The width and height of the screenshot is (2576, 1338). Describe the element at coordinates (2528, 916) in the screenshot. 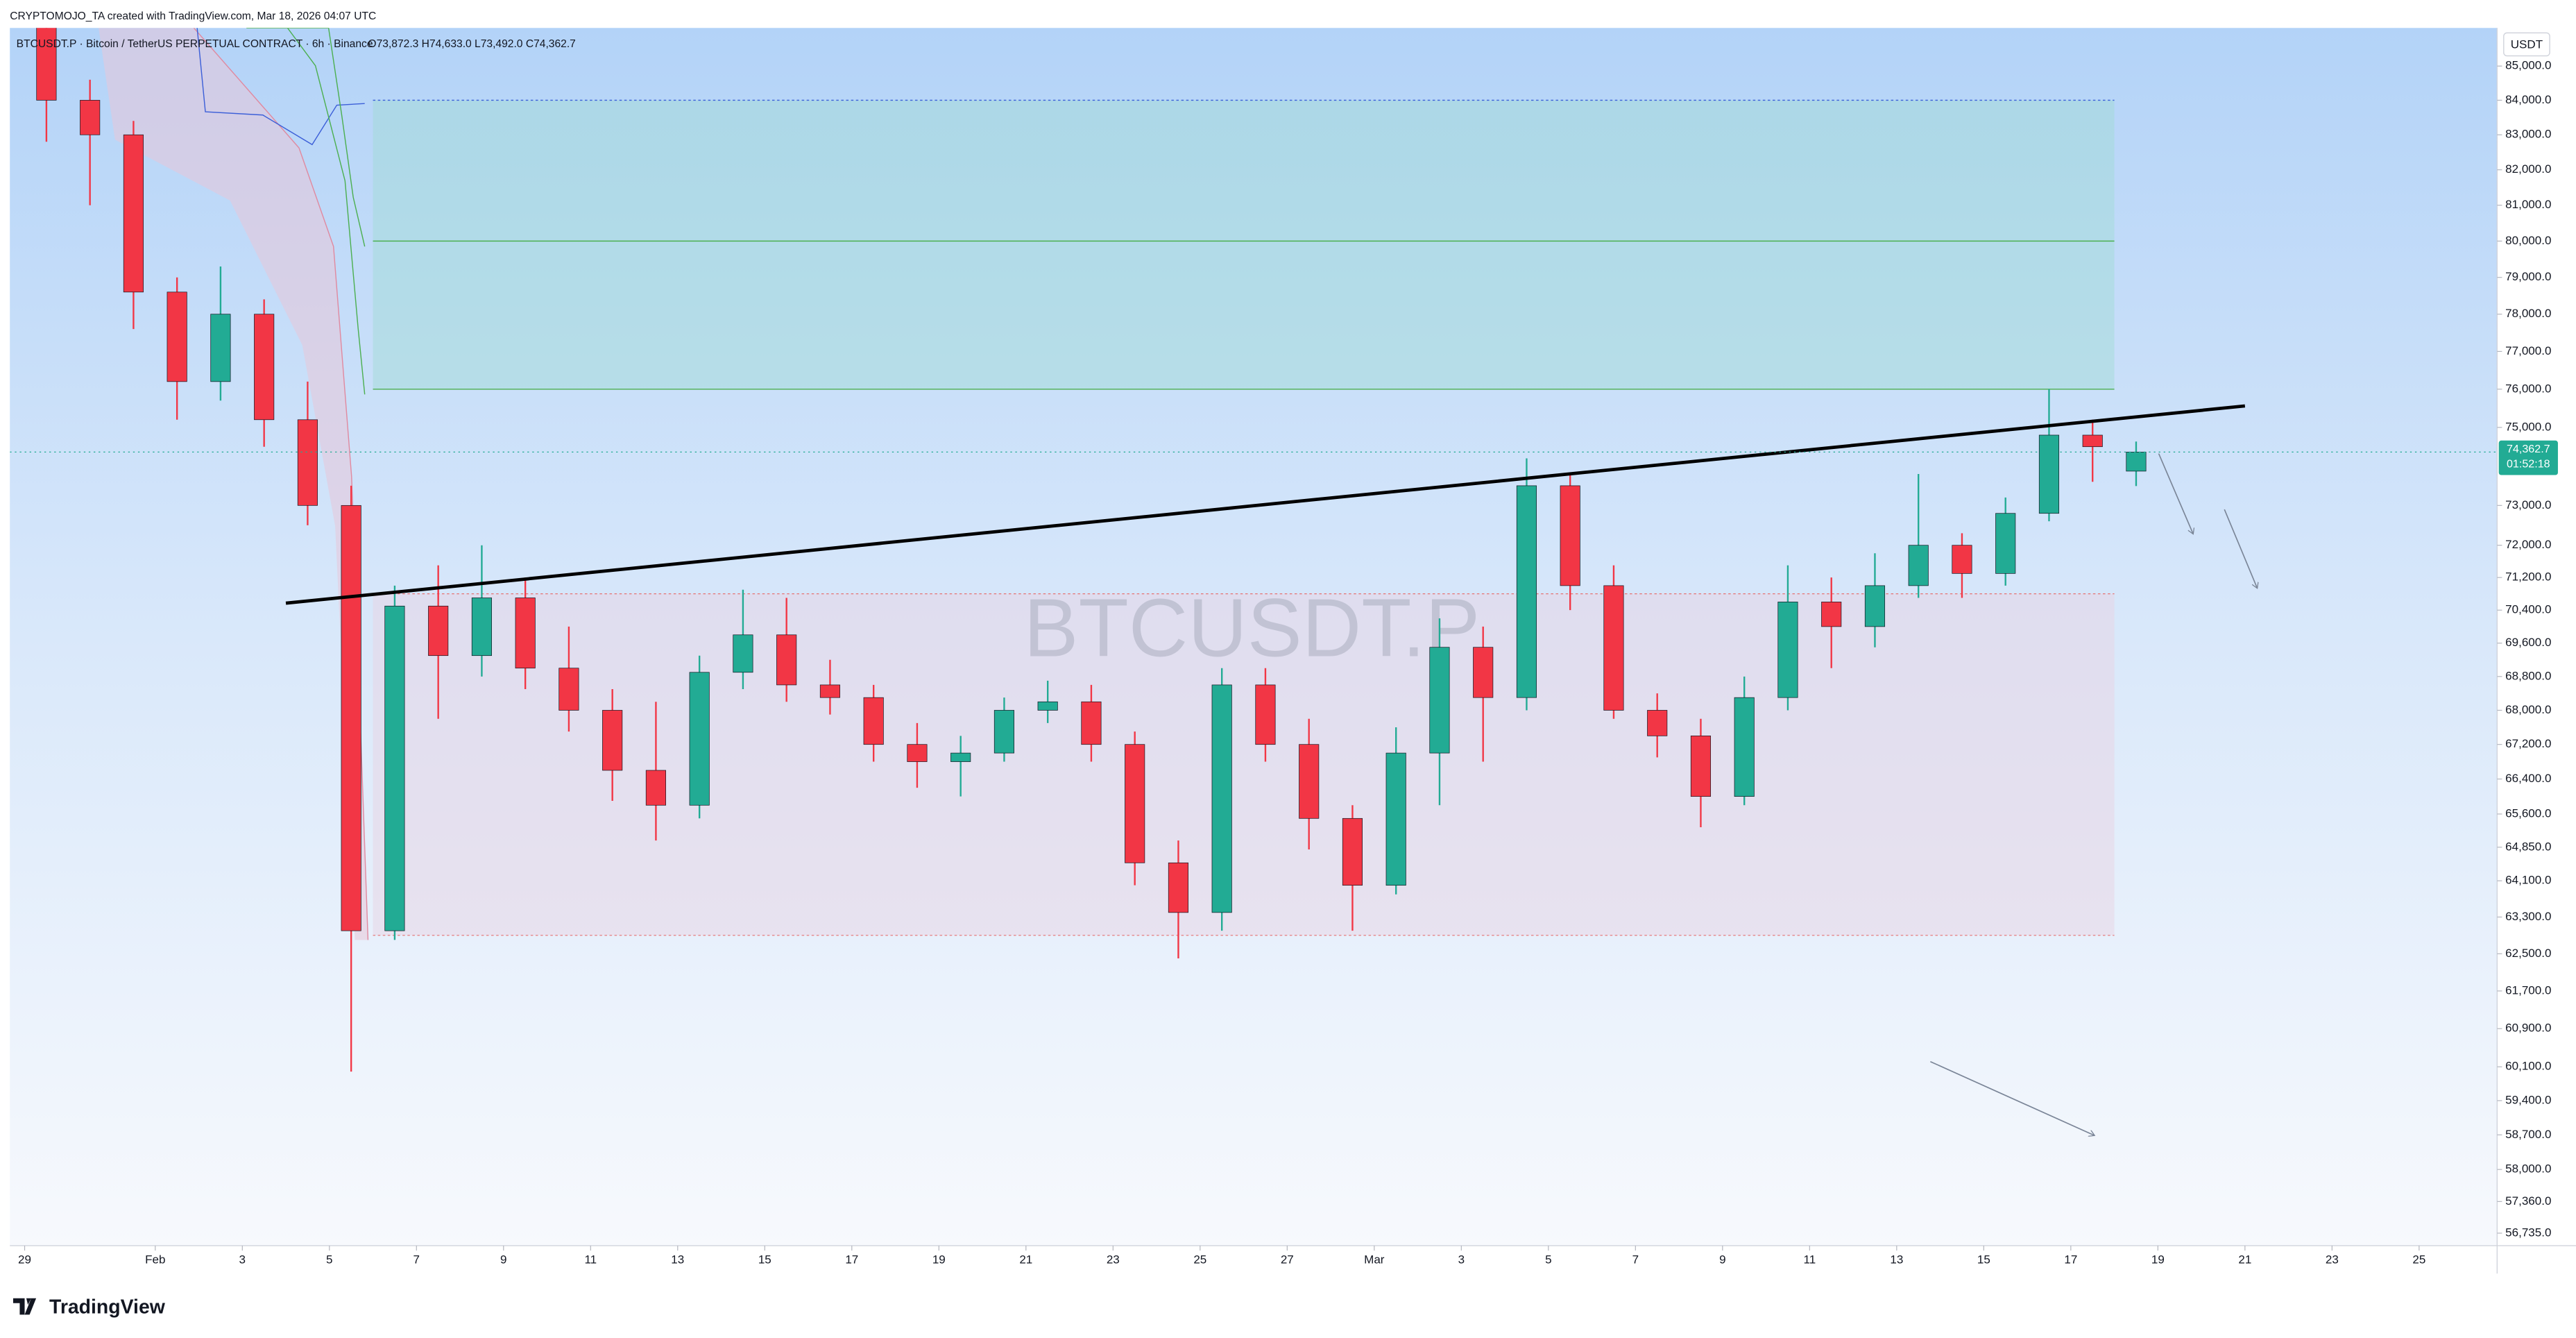

I see `y-tick-label: 63,300.0` at that location.